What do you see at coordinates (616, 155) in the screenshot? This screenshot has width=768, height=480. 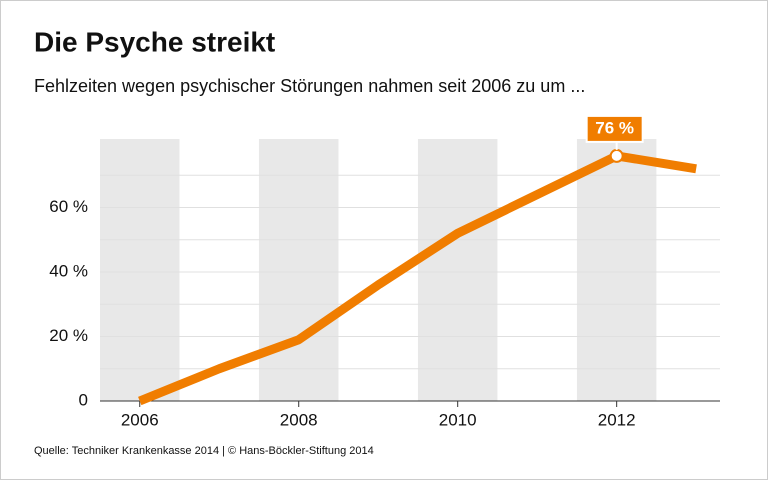 I see `point` at bounding box center [616, 155].